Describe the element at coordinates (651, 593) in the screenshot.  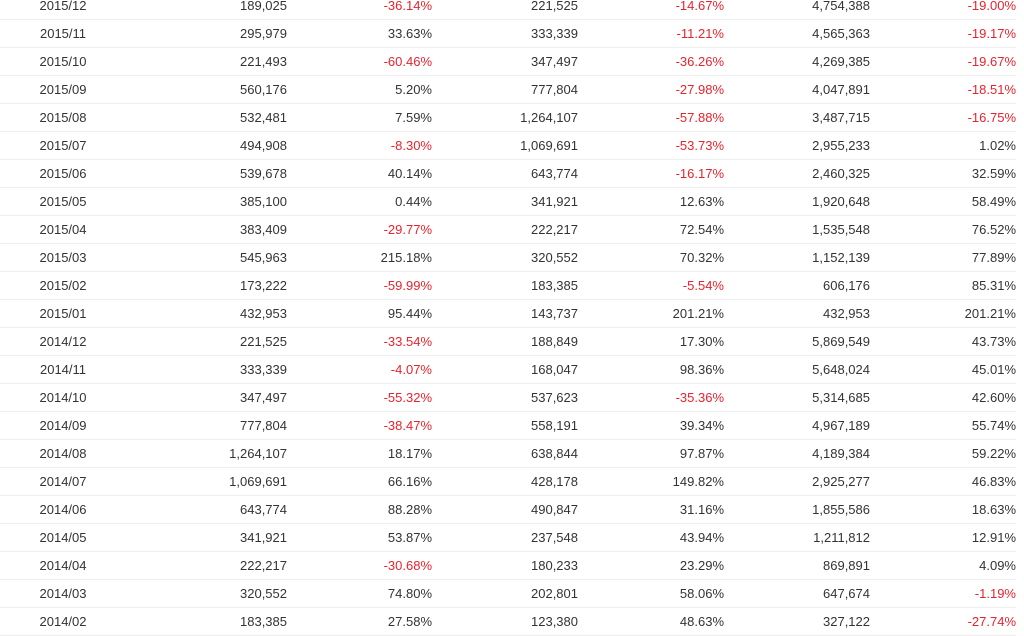
I see `percent-2-cell: 58.06%` at that location.